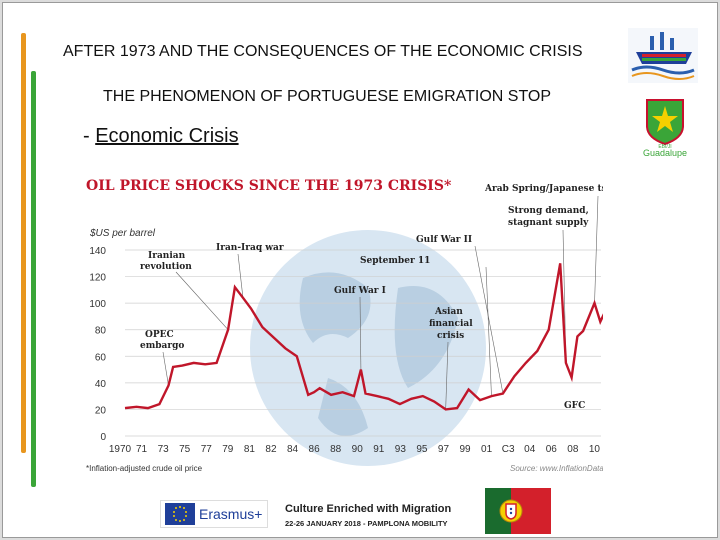  What do you see at coordinates (556, 468) in the screenshot?
I see `chart-source: Source: www.InflationData.com` at bounding box center [556, 468].